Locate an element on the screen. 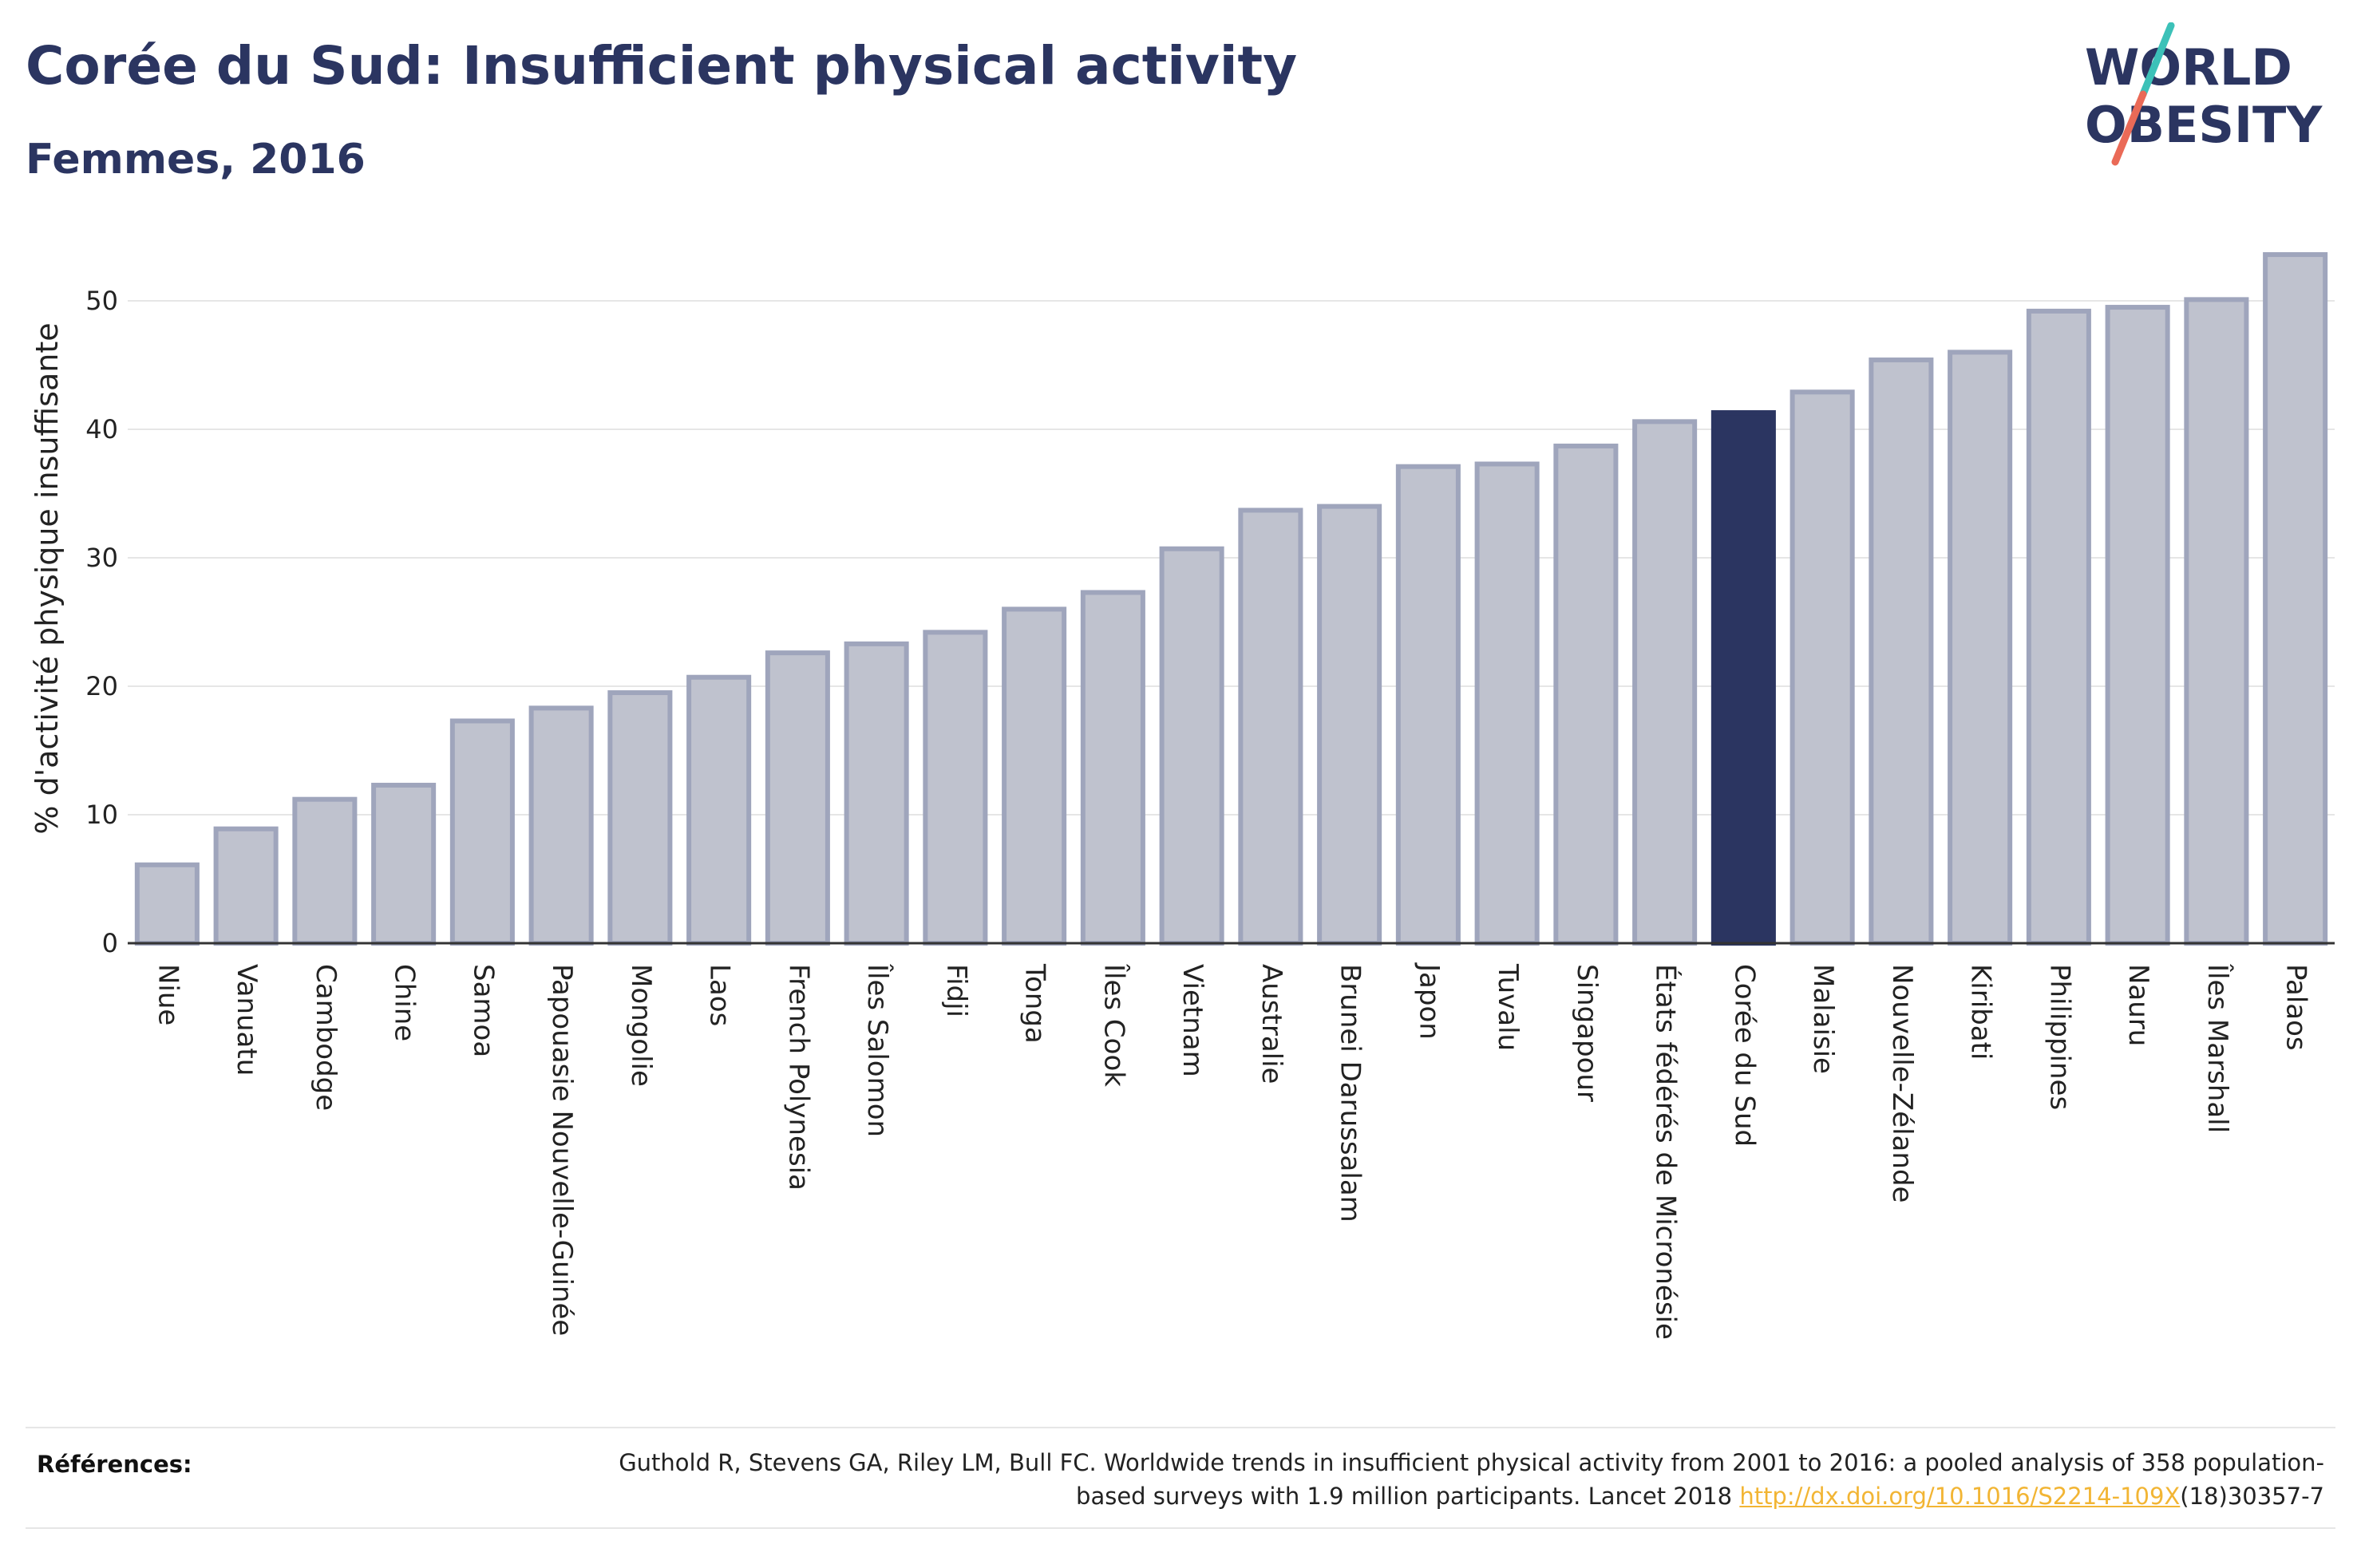  x-tick-label: Îles Marshall is located at coordinates (2217, 1048).